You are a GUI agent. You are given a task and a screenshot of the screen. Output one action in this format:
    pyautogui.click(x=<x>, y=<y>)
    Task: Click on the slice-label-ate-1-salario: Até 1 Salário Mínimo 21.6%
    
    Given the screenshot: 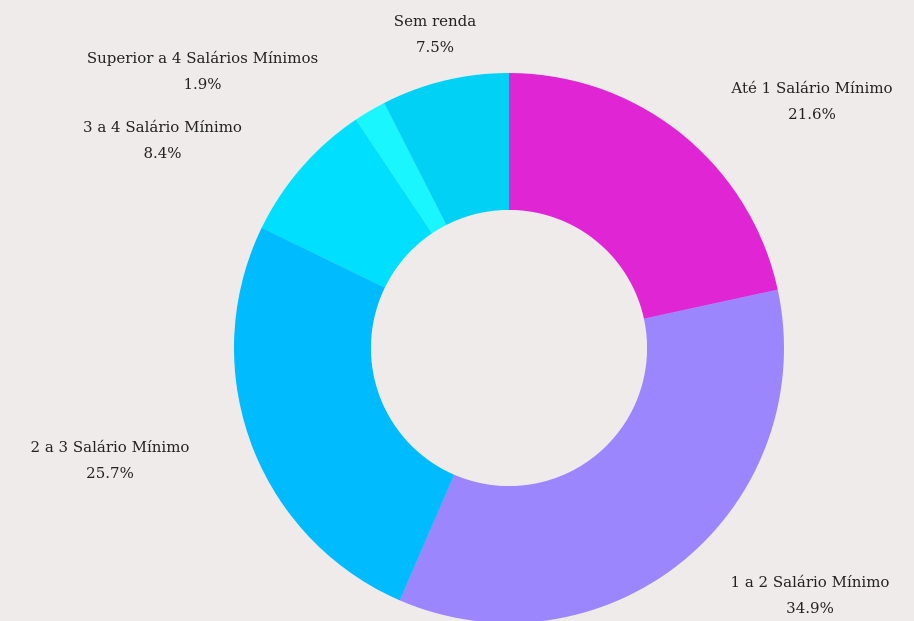 What is the action you would take?
    pyautogui.click(x=812, y=101)
    